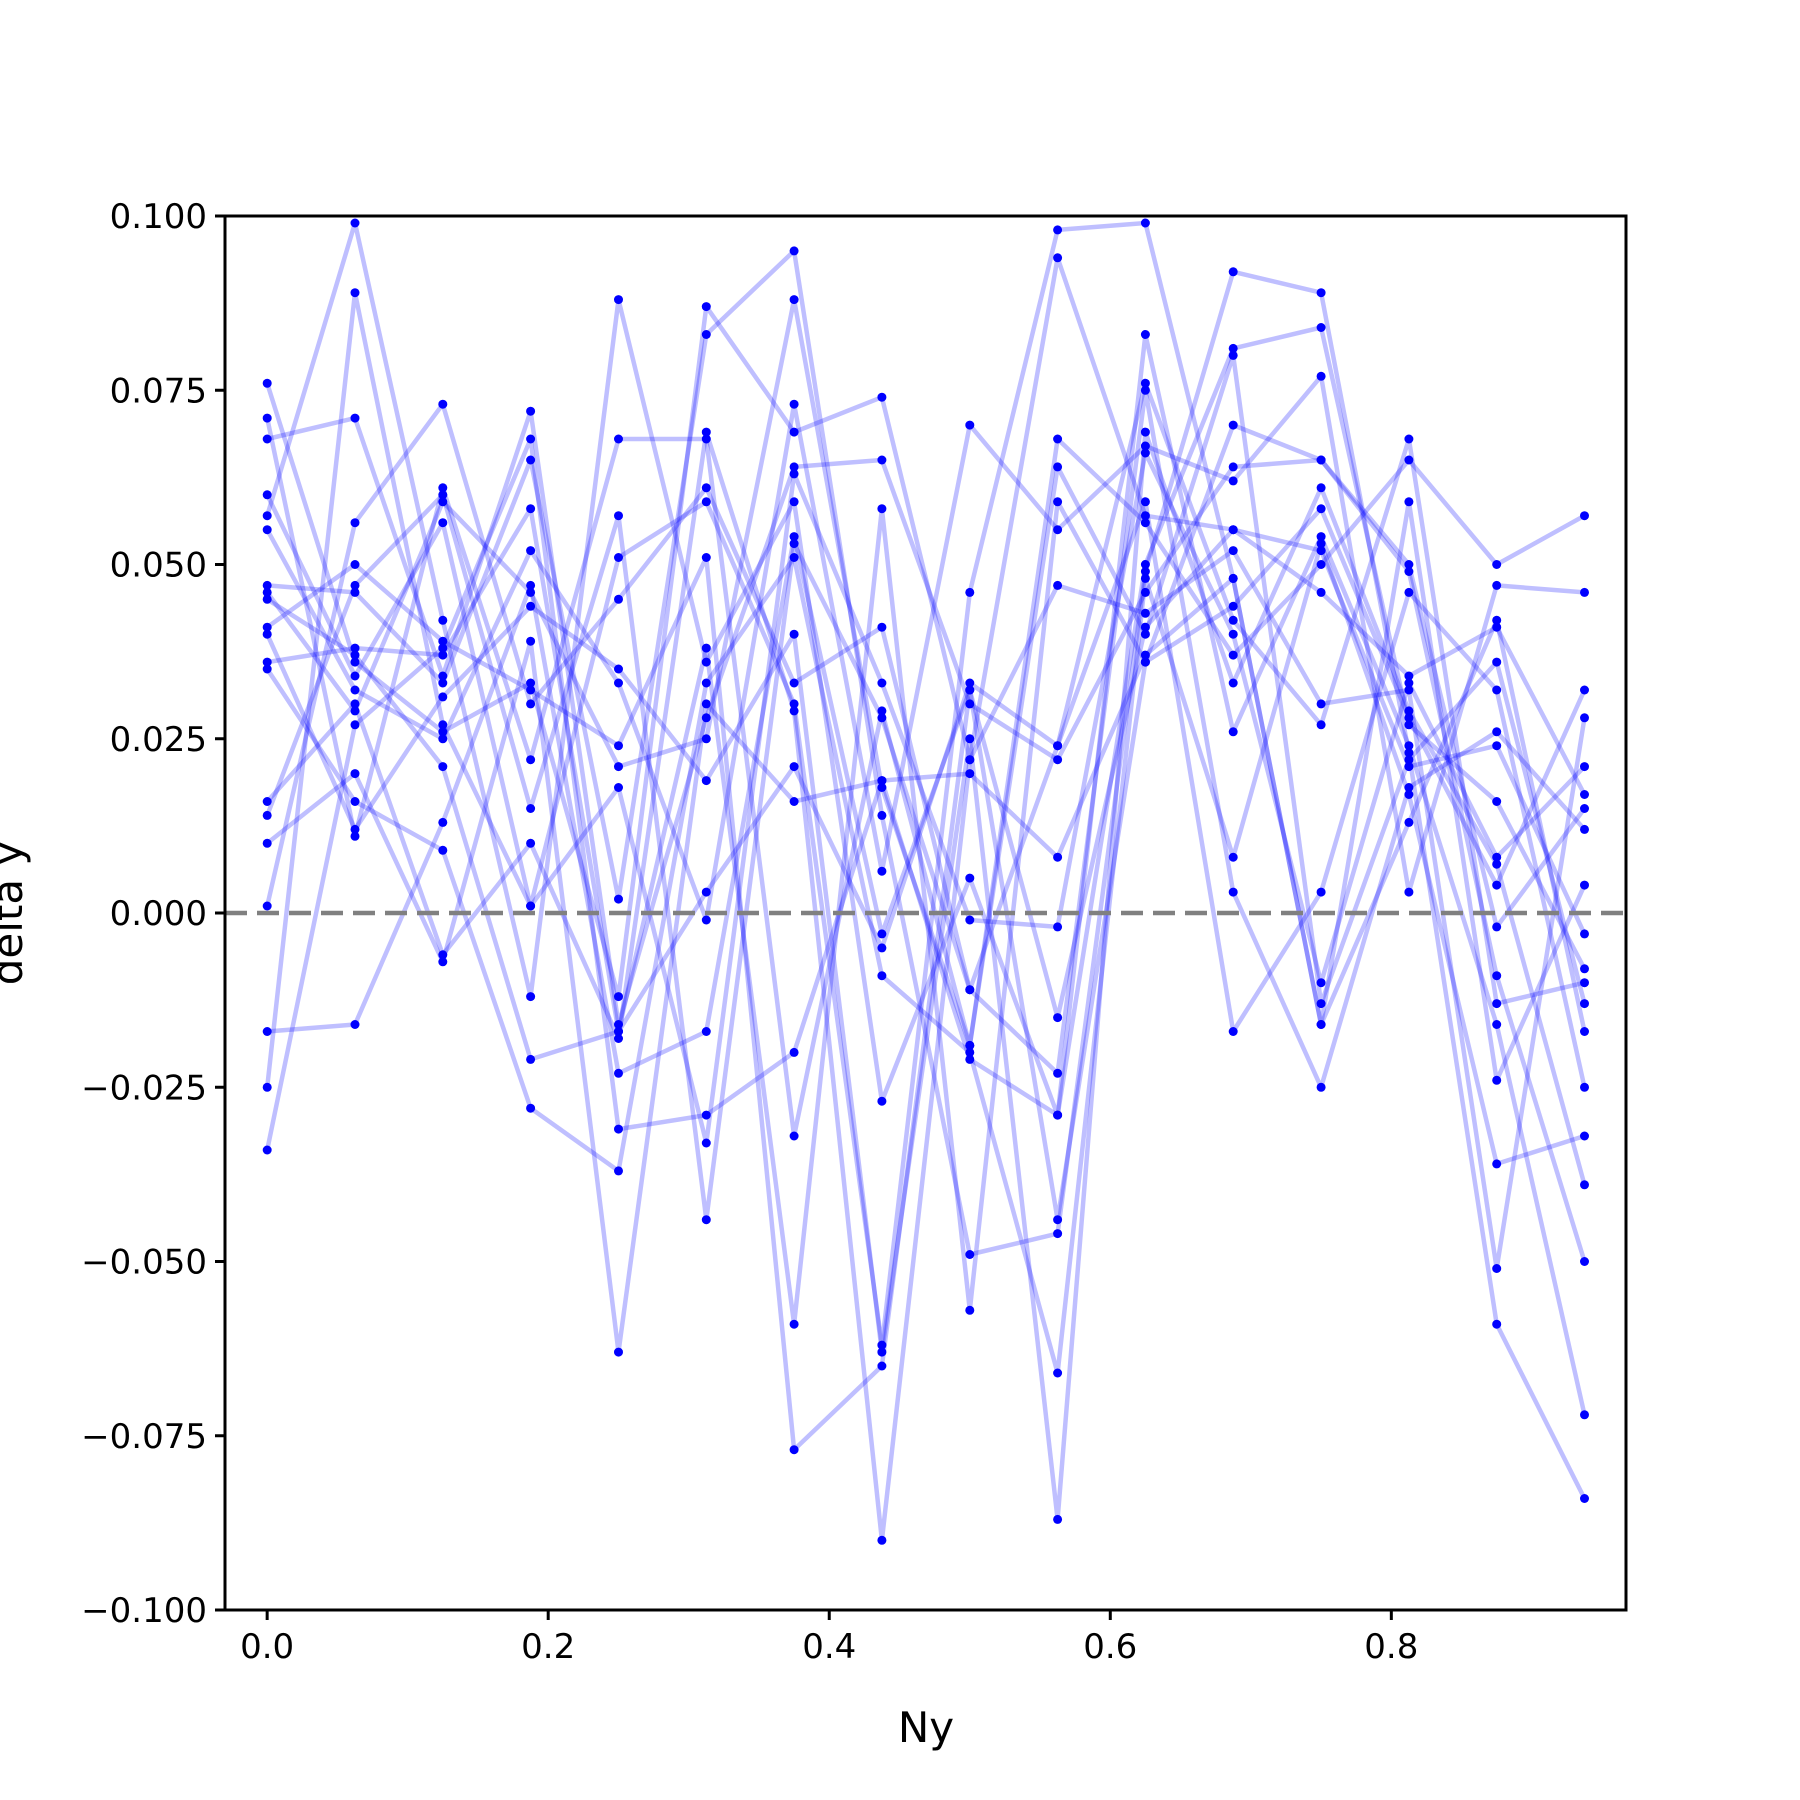  Describe the element at coordinates (1391, 1647) in the screenshot. I see `x-tick-label: 0.8` at that location.